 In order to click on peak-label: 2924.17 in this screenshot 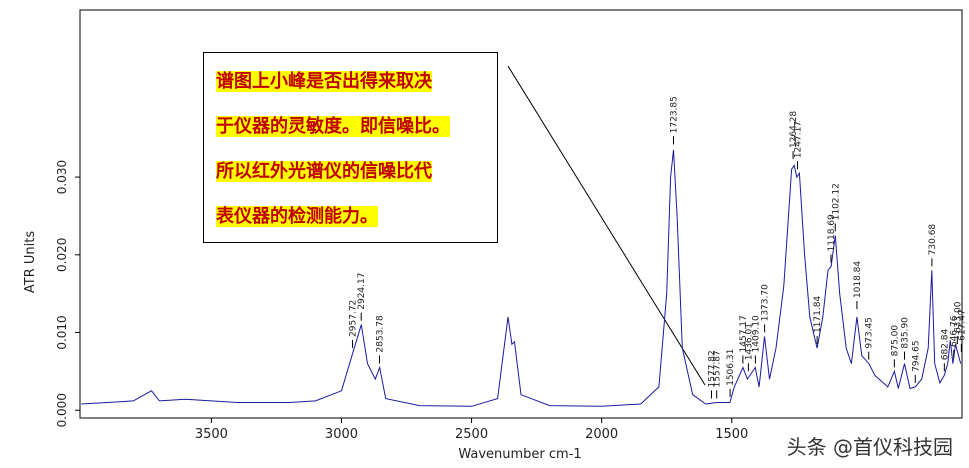, I will do `click(362, 291)`.